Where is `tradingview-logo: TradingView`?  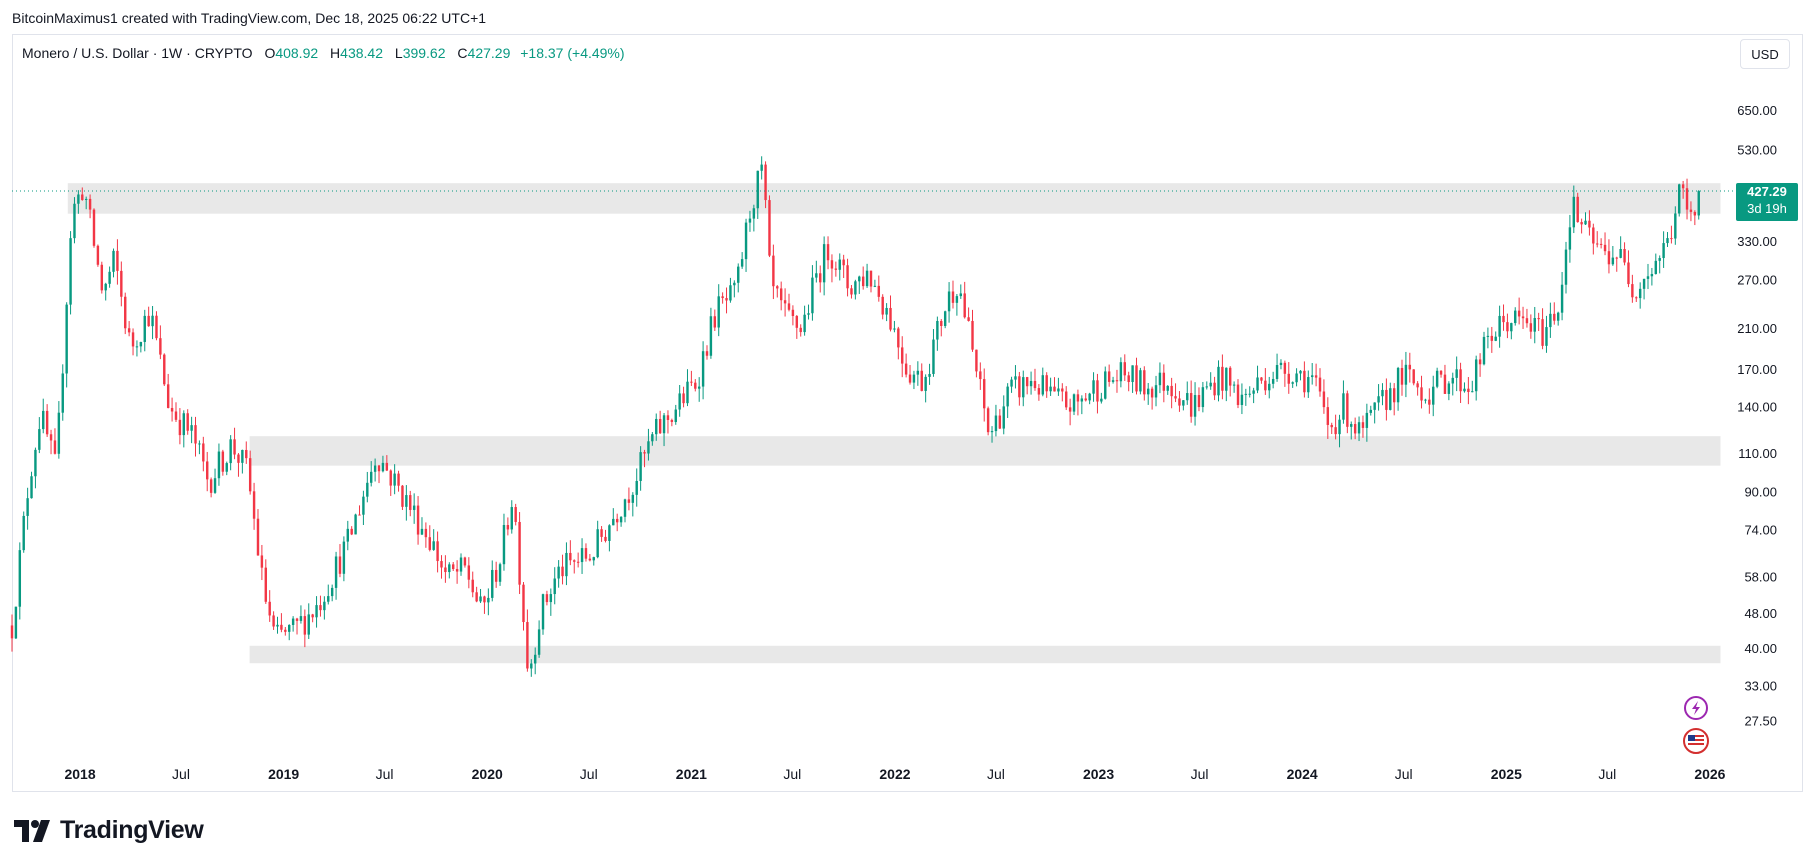 tradingview-logo: TradingView is located at coordinates (109, 830).